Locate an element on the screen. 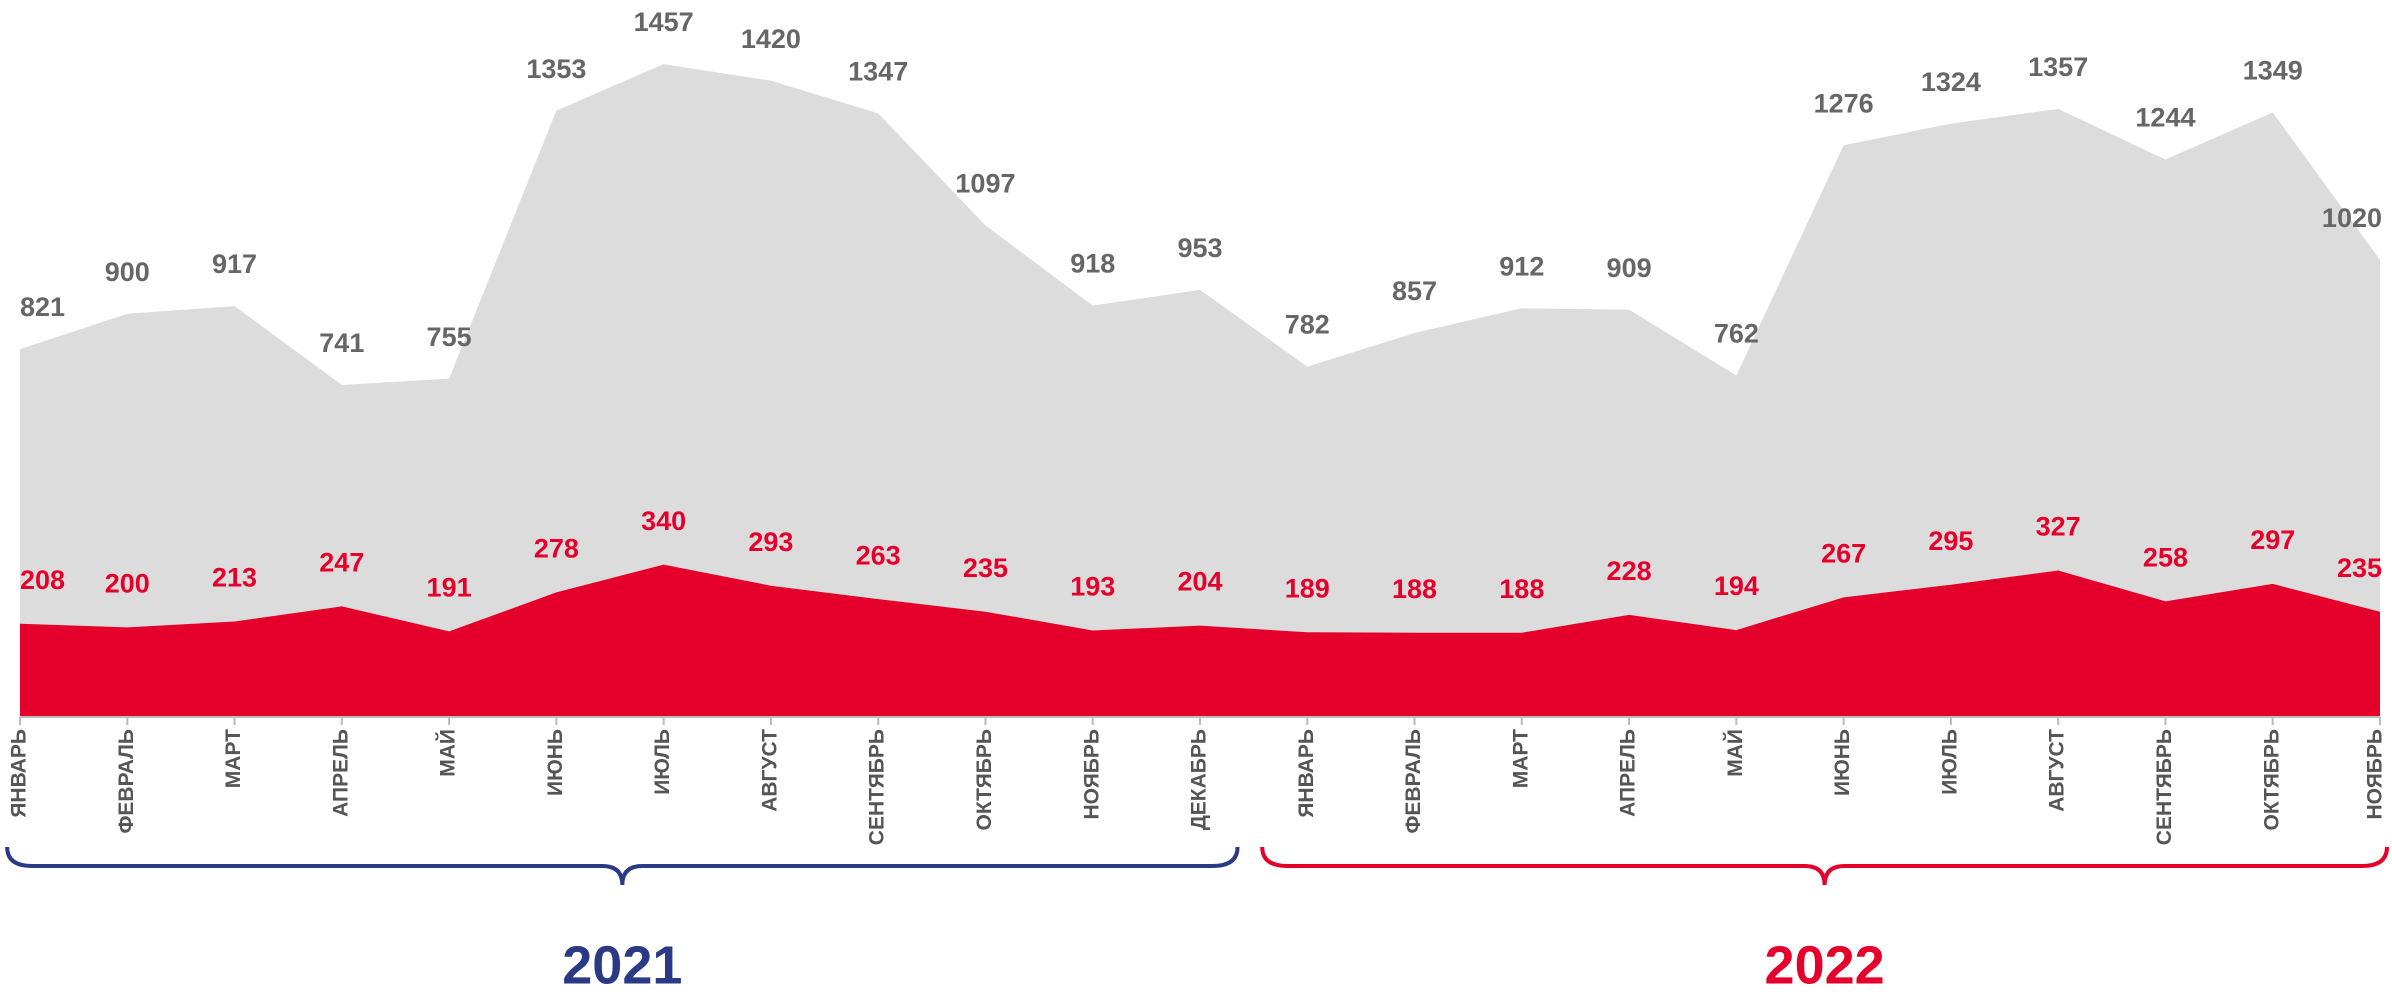 Image resolution: width=2392 pixels, height=996 pixels. data-label: 213 is located at coordinates (234, 578).